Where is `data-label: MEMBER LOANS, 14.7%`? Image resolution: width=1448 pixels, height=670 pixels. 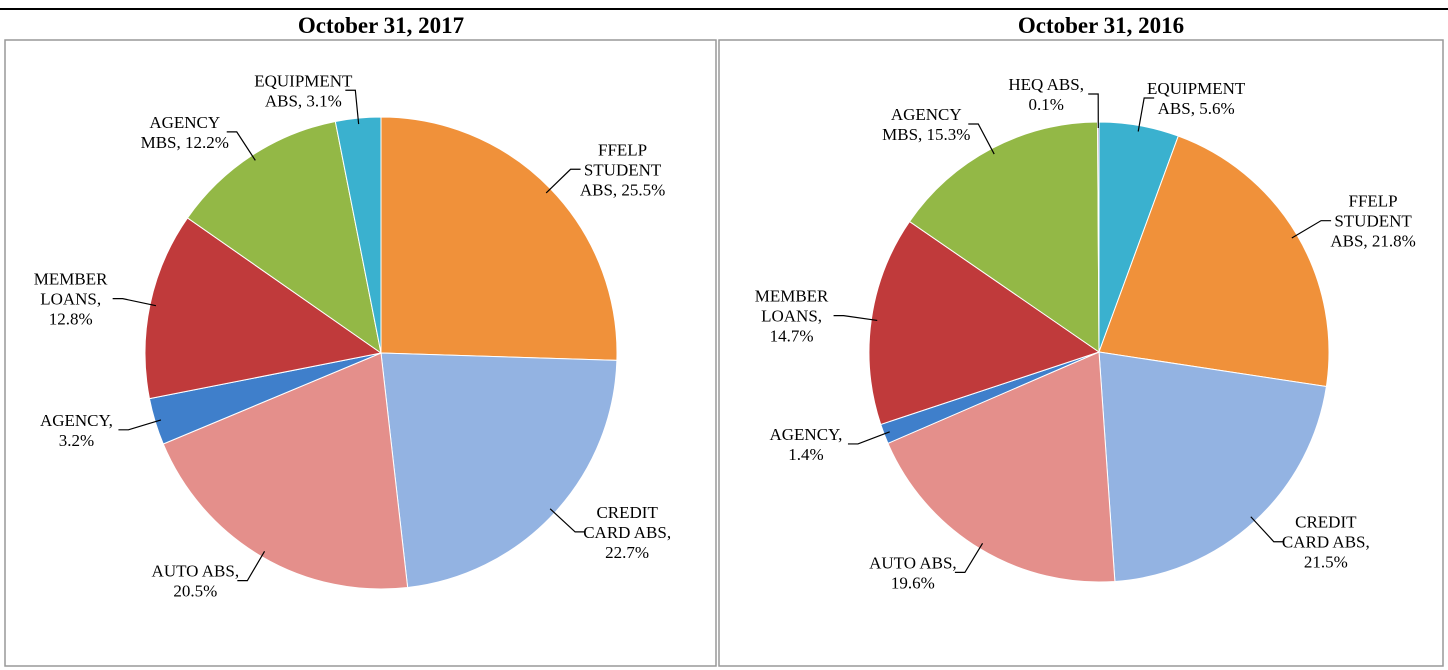
data-label: MEMBER LOANS, 14.7% is located at coordinates (792, 316).